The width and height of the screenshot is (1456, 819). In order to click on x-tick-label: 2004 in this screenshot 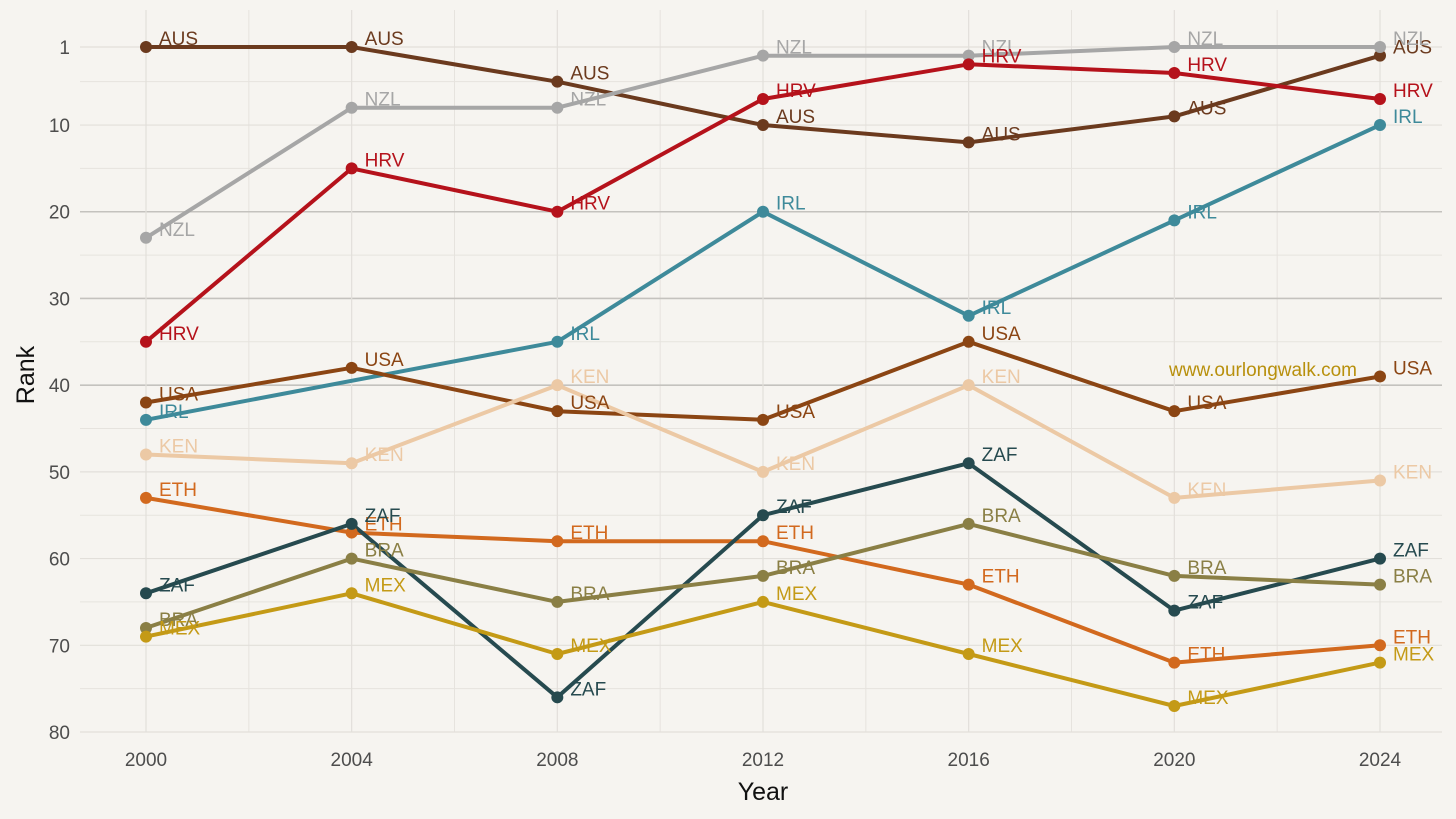, I will do `click(352, 760)`.